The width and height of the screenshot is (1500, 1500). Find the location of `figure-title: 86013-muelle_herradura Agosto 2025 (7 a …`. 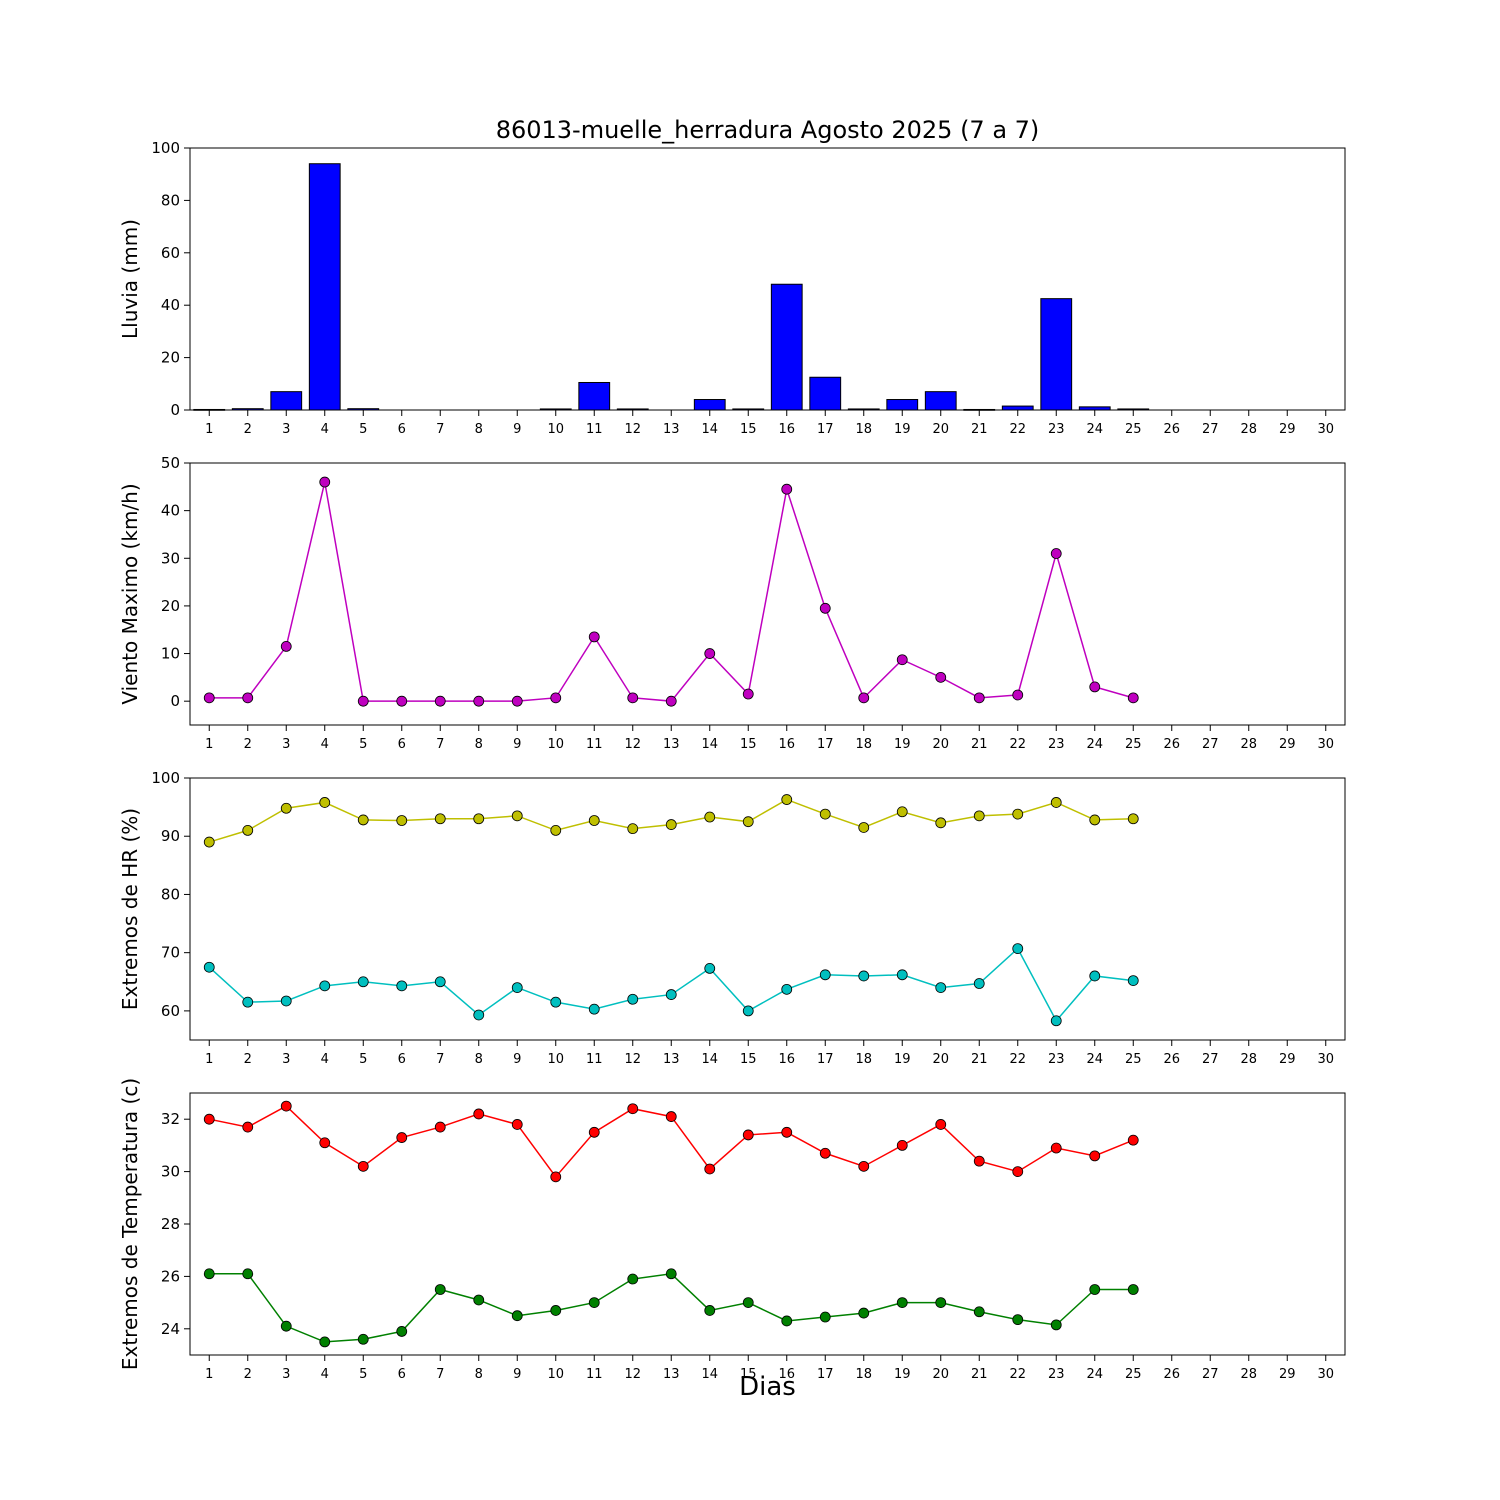

figure-title: 86013-muelle_herradura Agosto 2025 (7 a … is located at coordinates (767, 130).